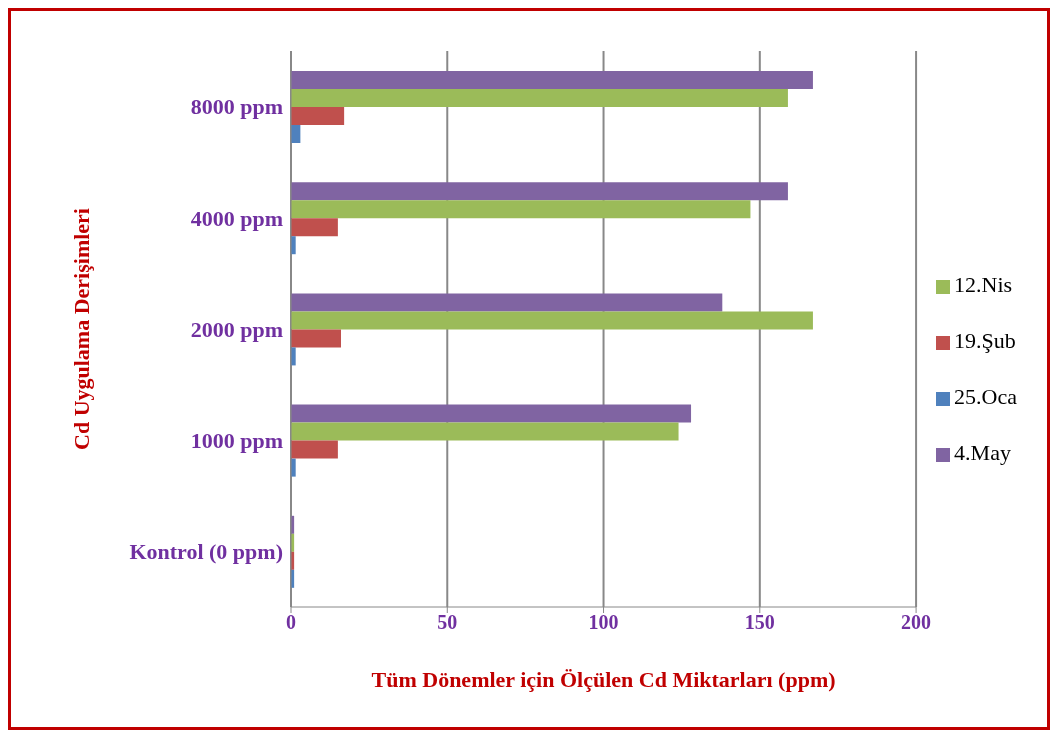  Describe the element at coordinates (985, 396) in the screenshot. I see `legend-label: 25.Oca` at that location.